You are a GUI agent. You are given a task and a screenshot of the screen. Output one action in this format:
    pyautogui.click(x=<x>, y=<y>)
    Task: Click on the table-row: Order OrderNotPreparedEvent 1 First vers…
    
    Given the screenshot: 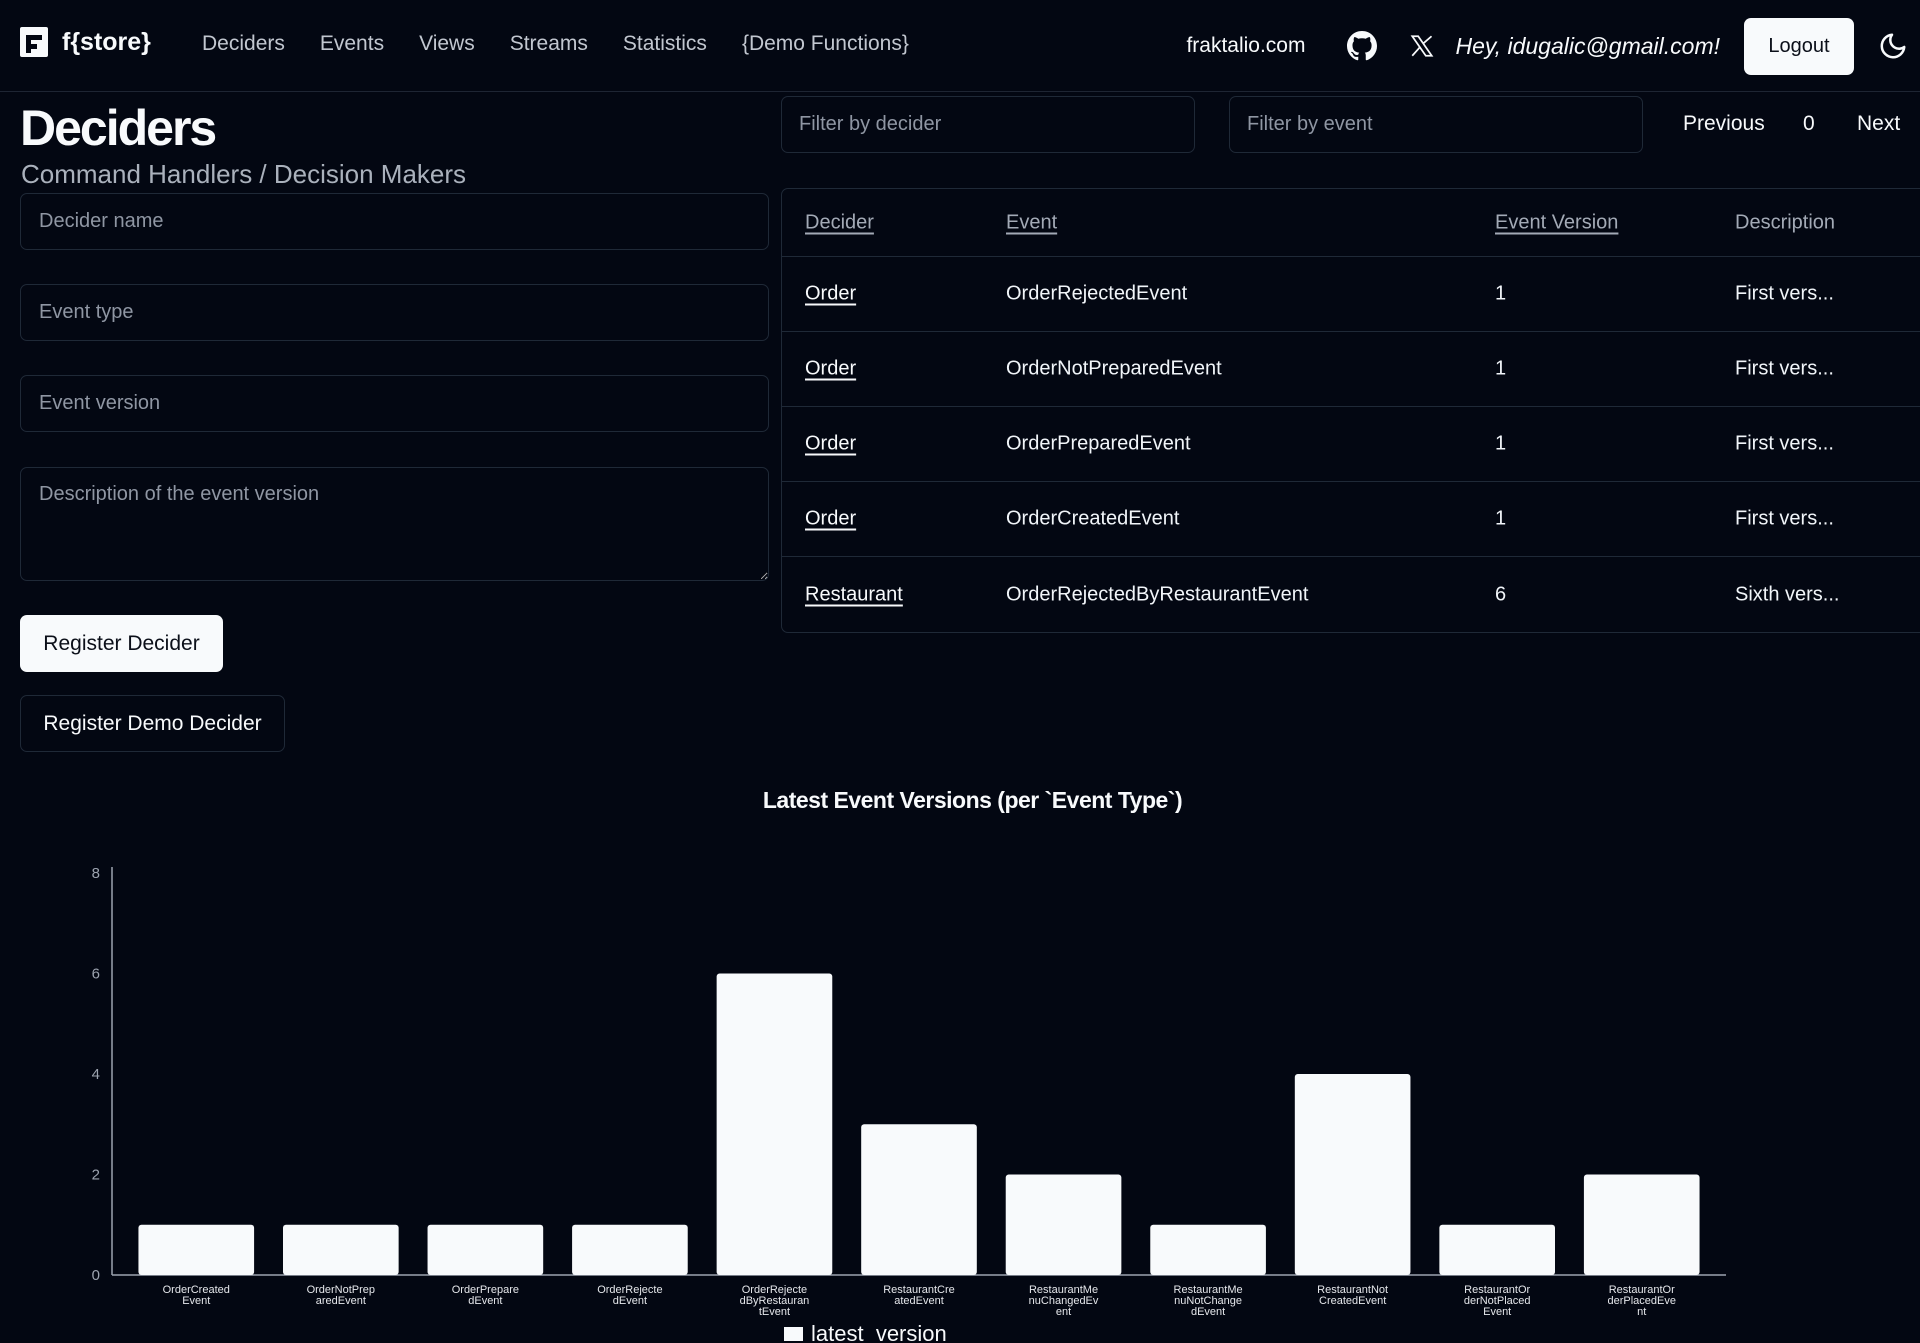 What is the action you would take?
    pyautogui.click(x=1351, y=369)
    